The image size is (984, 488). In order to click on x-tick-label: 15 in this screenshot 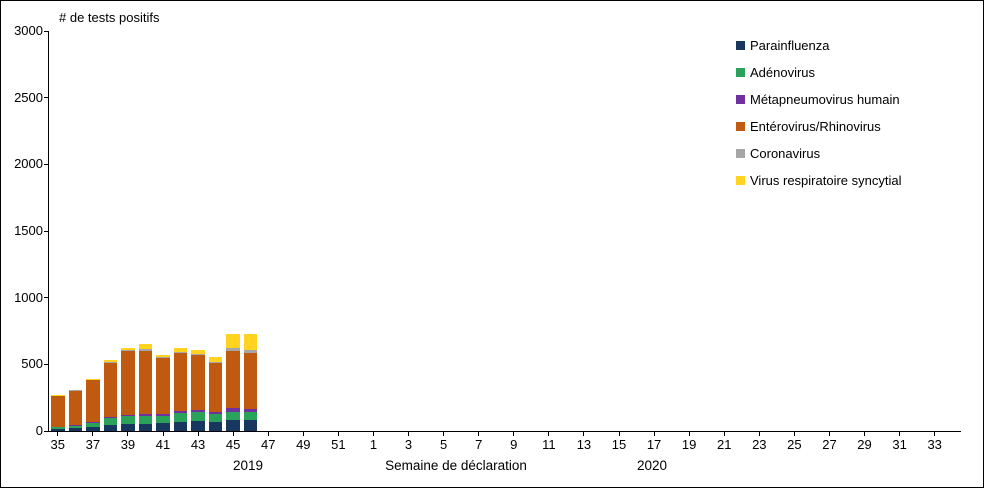, I will do `click(619, 444)`.